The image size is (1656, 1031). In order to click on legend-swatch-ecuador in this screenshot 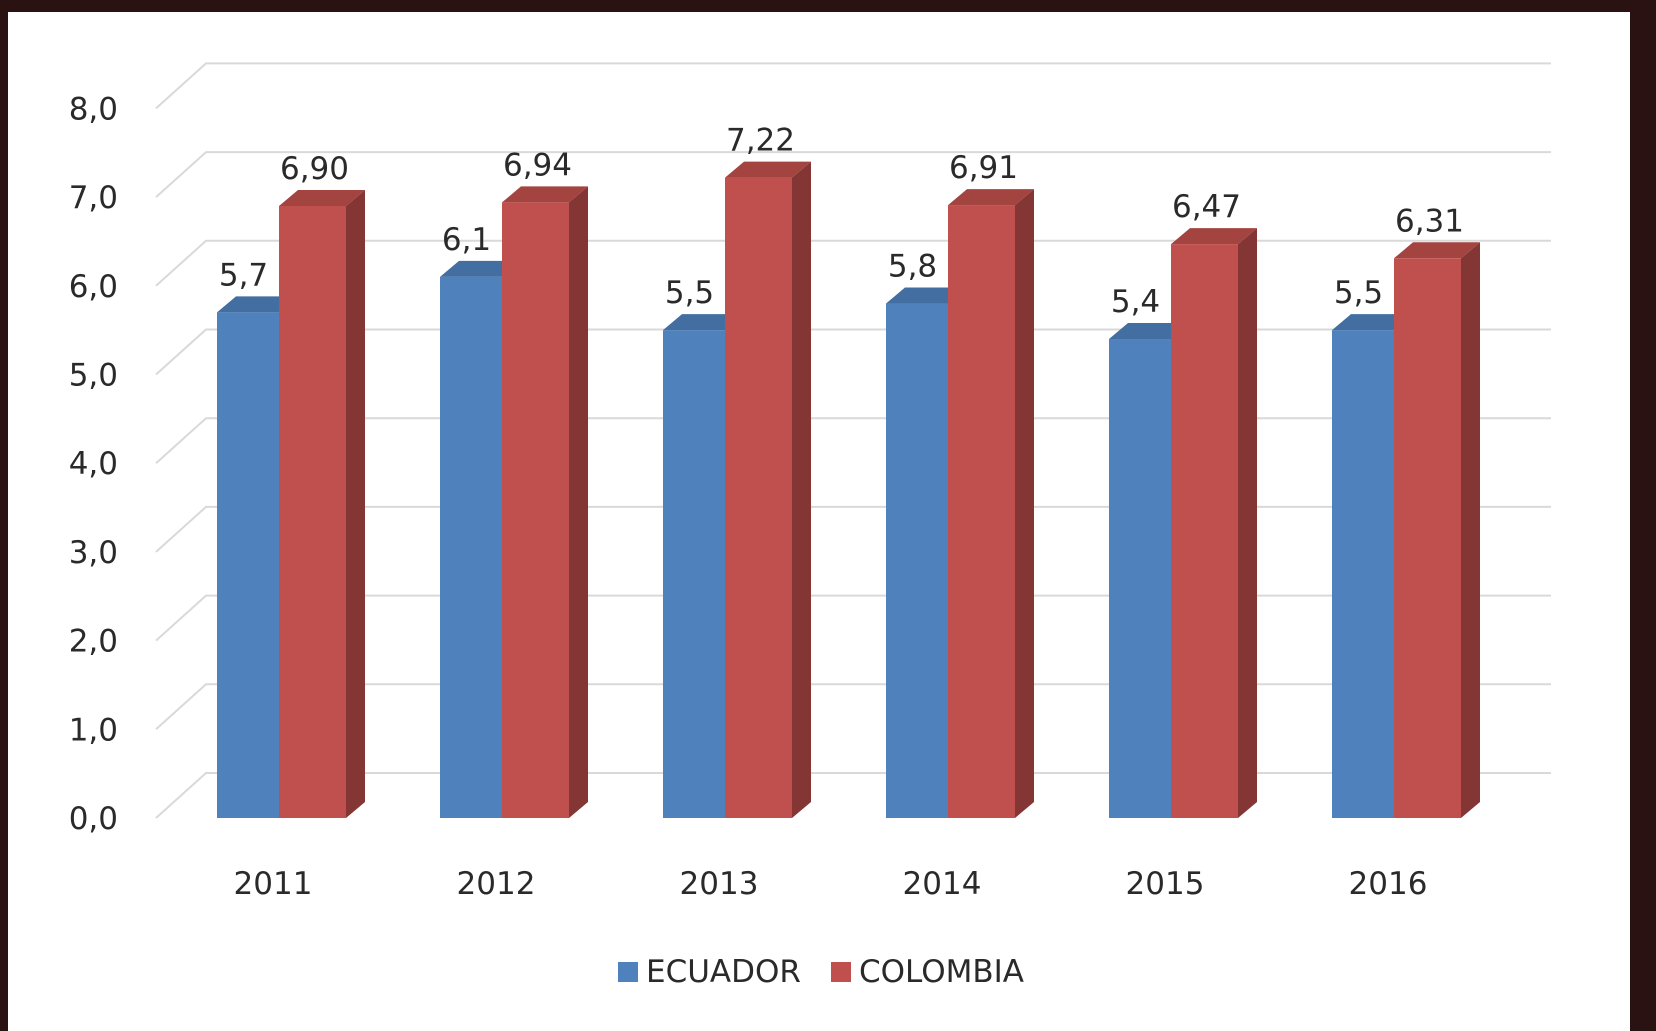, I will do `click(628, 972)`.